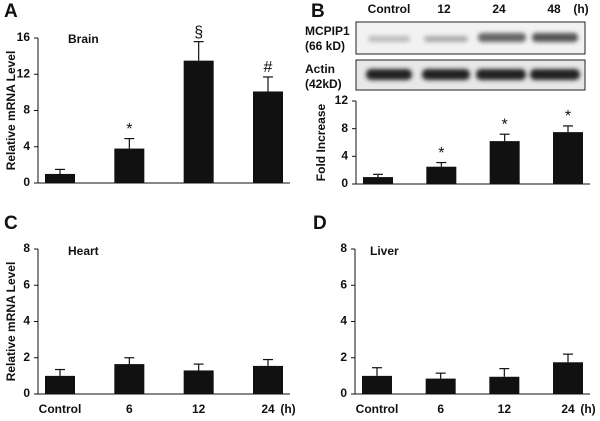 The height and width of the screenshot is (421, 600). Describe the element at coordinates (325, 46) in the screenshot. I see `blot-size: (66 kD)` at that location.